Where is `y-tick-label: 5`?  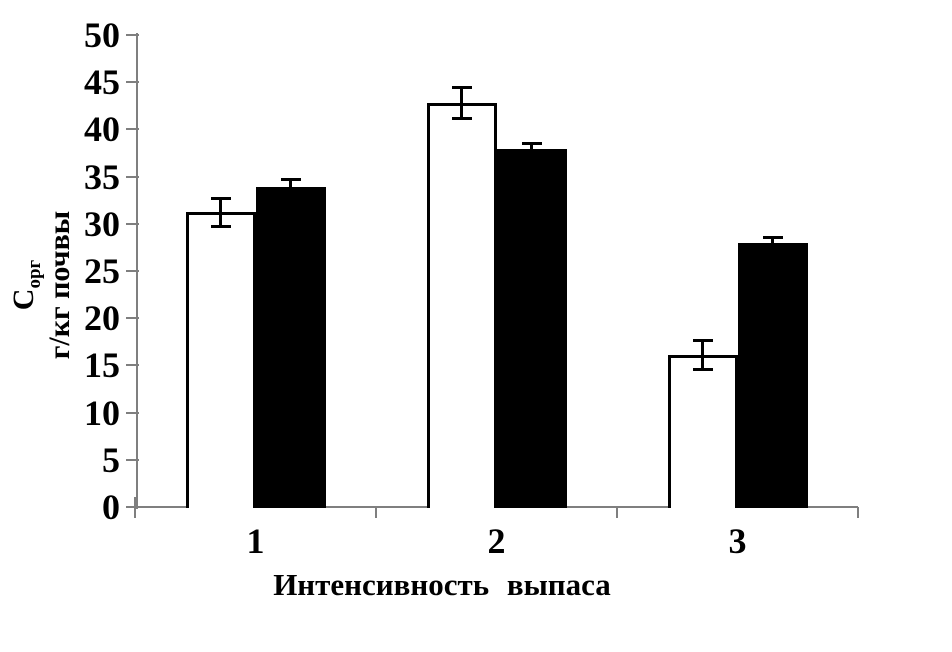 y-tick-label: 5 is located at coordinates (111, 459).